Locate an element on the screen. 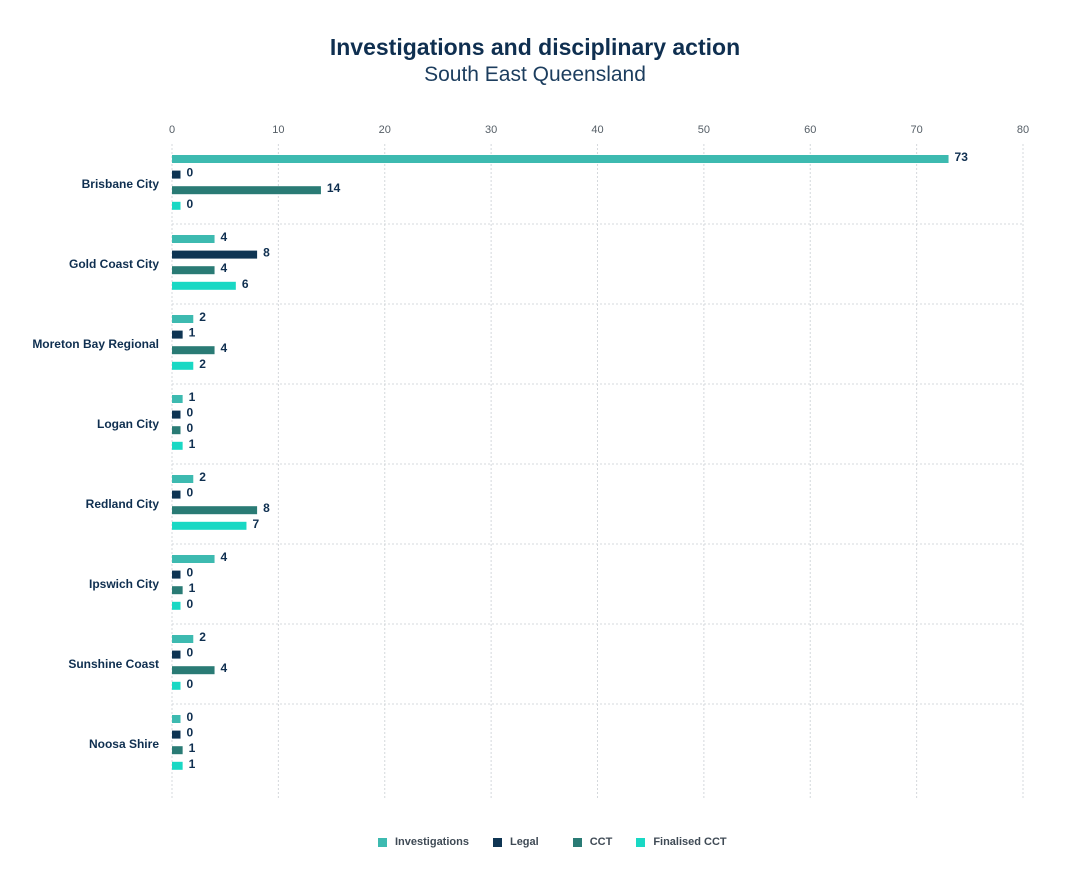  value-label-cct-moreton-bay-regional: 4 is located at coordinates (224, 348).